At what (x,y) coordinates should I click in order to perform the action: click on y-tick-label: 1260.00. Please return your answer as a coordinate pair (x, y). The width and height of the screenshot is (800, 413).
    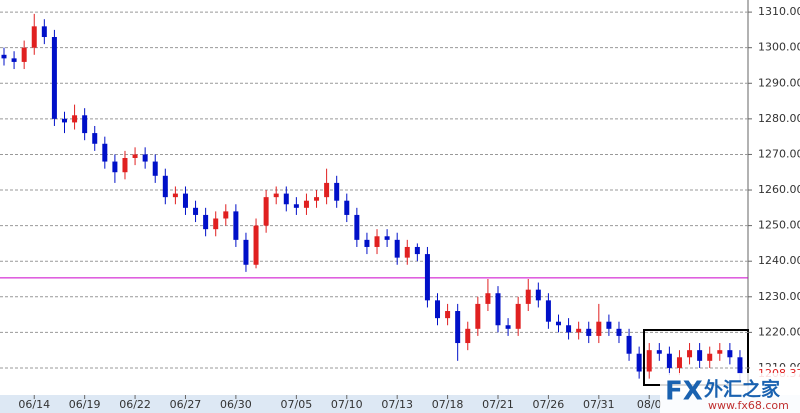
    Looking at the image, I should click on (779, 189).